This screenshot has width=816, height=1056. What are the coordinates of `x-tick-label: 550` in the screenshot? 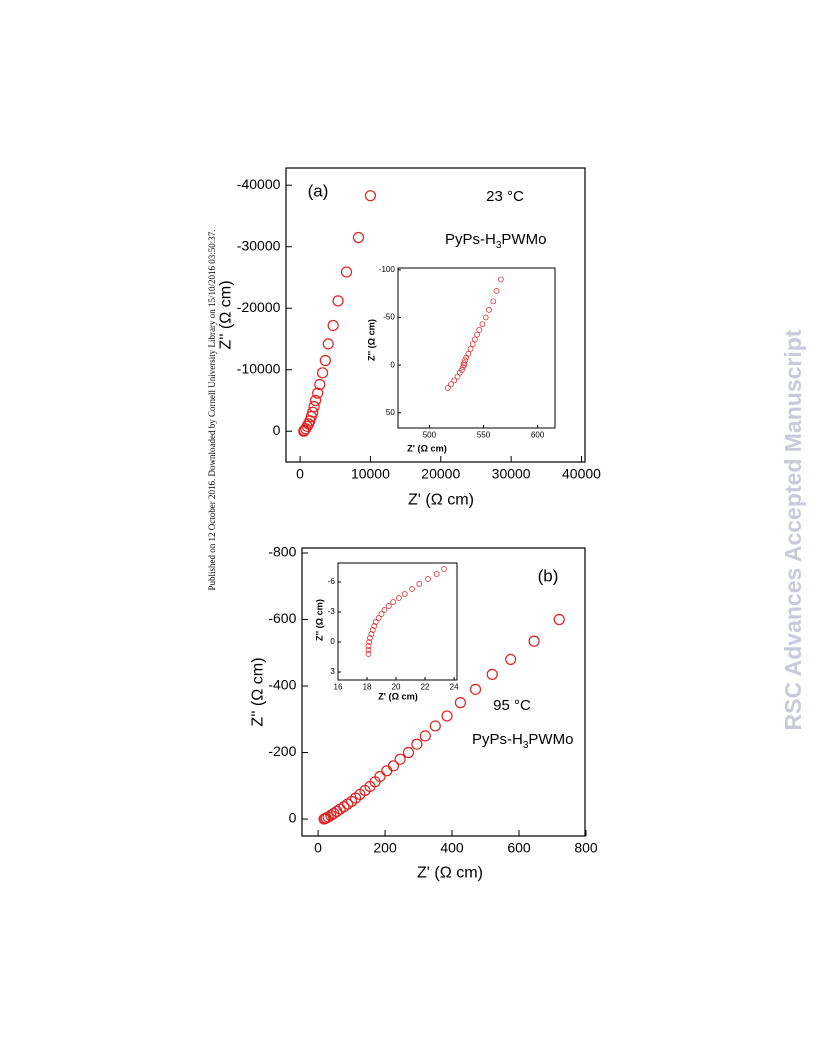 It's located at (484, 434).